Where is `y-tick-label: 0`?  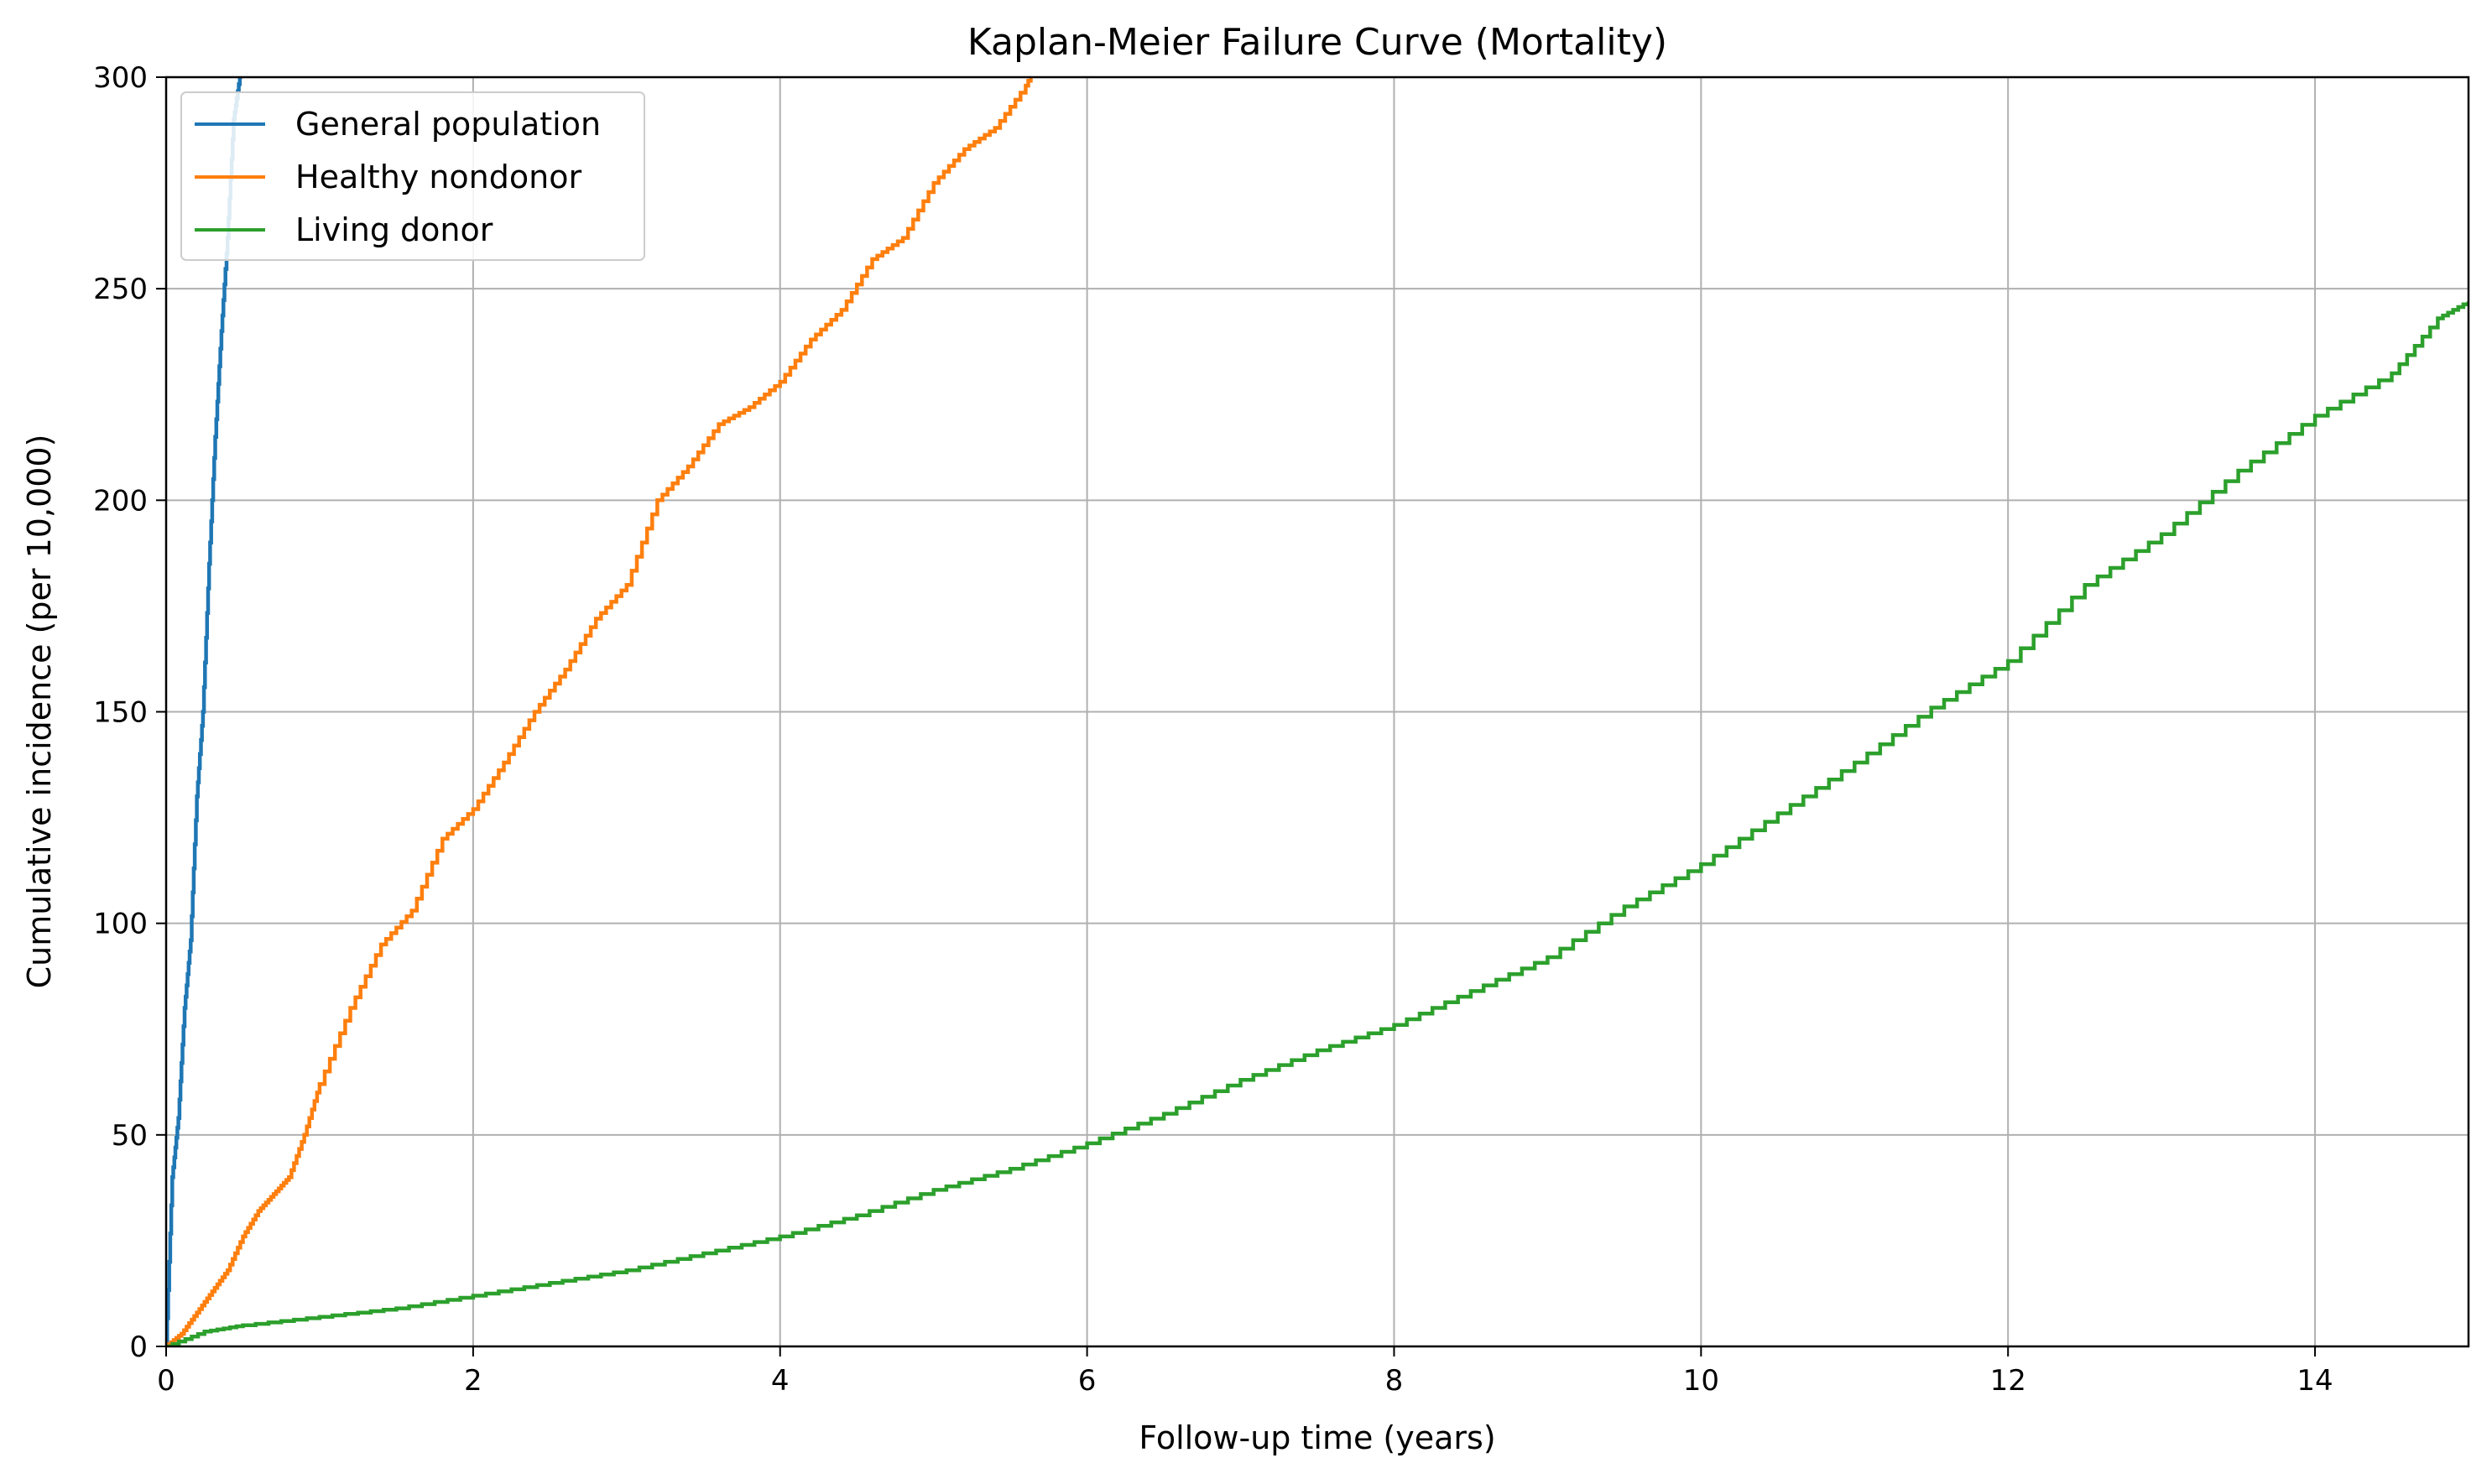 y-tick-label: 0 is located at coordinates (139, 1347).